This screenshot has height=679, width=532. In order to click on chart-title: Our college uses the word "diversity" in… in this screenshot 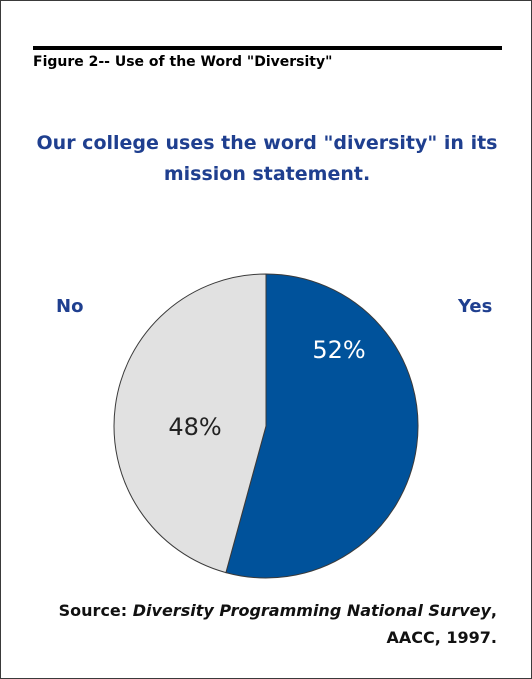, I will do `click(267, 159)`.